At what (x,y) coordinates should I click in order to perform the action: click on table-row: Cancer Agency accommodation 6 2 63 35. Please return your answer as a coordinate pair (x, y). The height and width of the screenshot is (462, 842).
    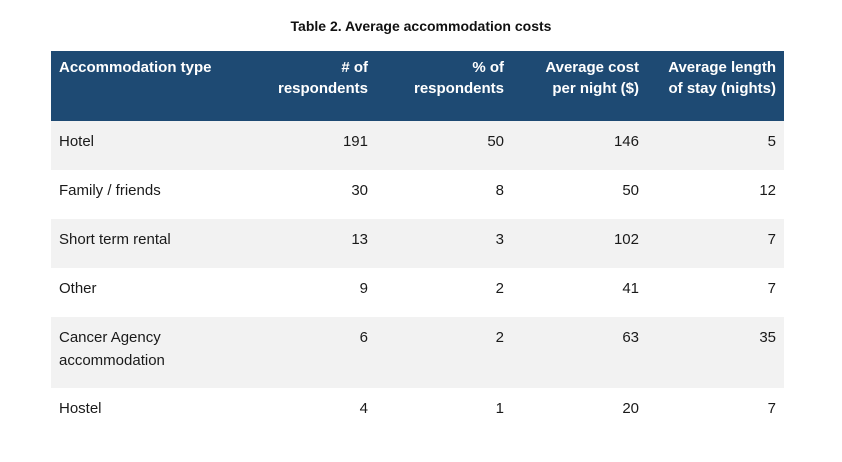
    Looking at the image, I should click on (417, 352).